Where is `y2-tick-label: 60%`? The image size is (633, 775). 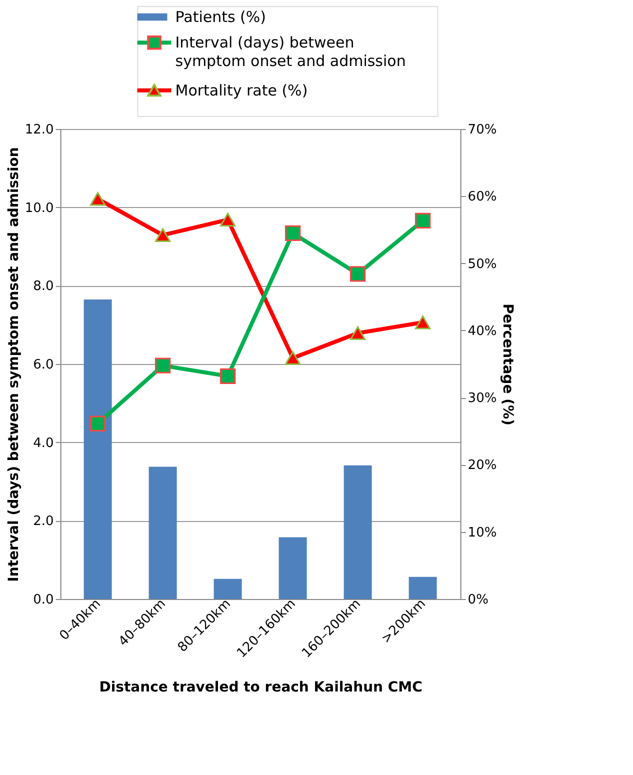
y2-tick-label: 60% is located at coordinates (482, 197).